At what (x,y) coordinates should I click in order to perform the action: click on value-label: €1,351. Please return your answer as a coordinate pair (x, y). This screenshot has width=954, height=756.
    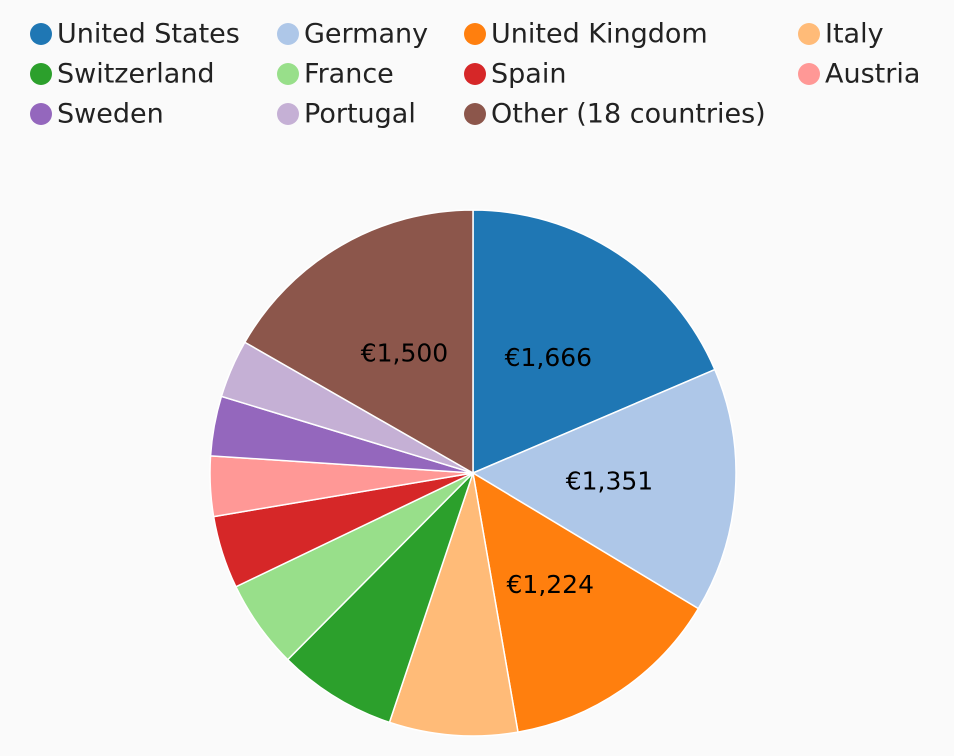
    Looking at the image, I should click on (609, 480).